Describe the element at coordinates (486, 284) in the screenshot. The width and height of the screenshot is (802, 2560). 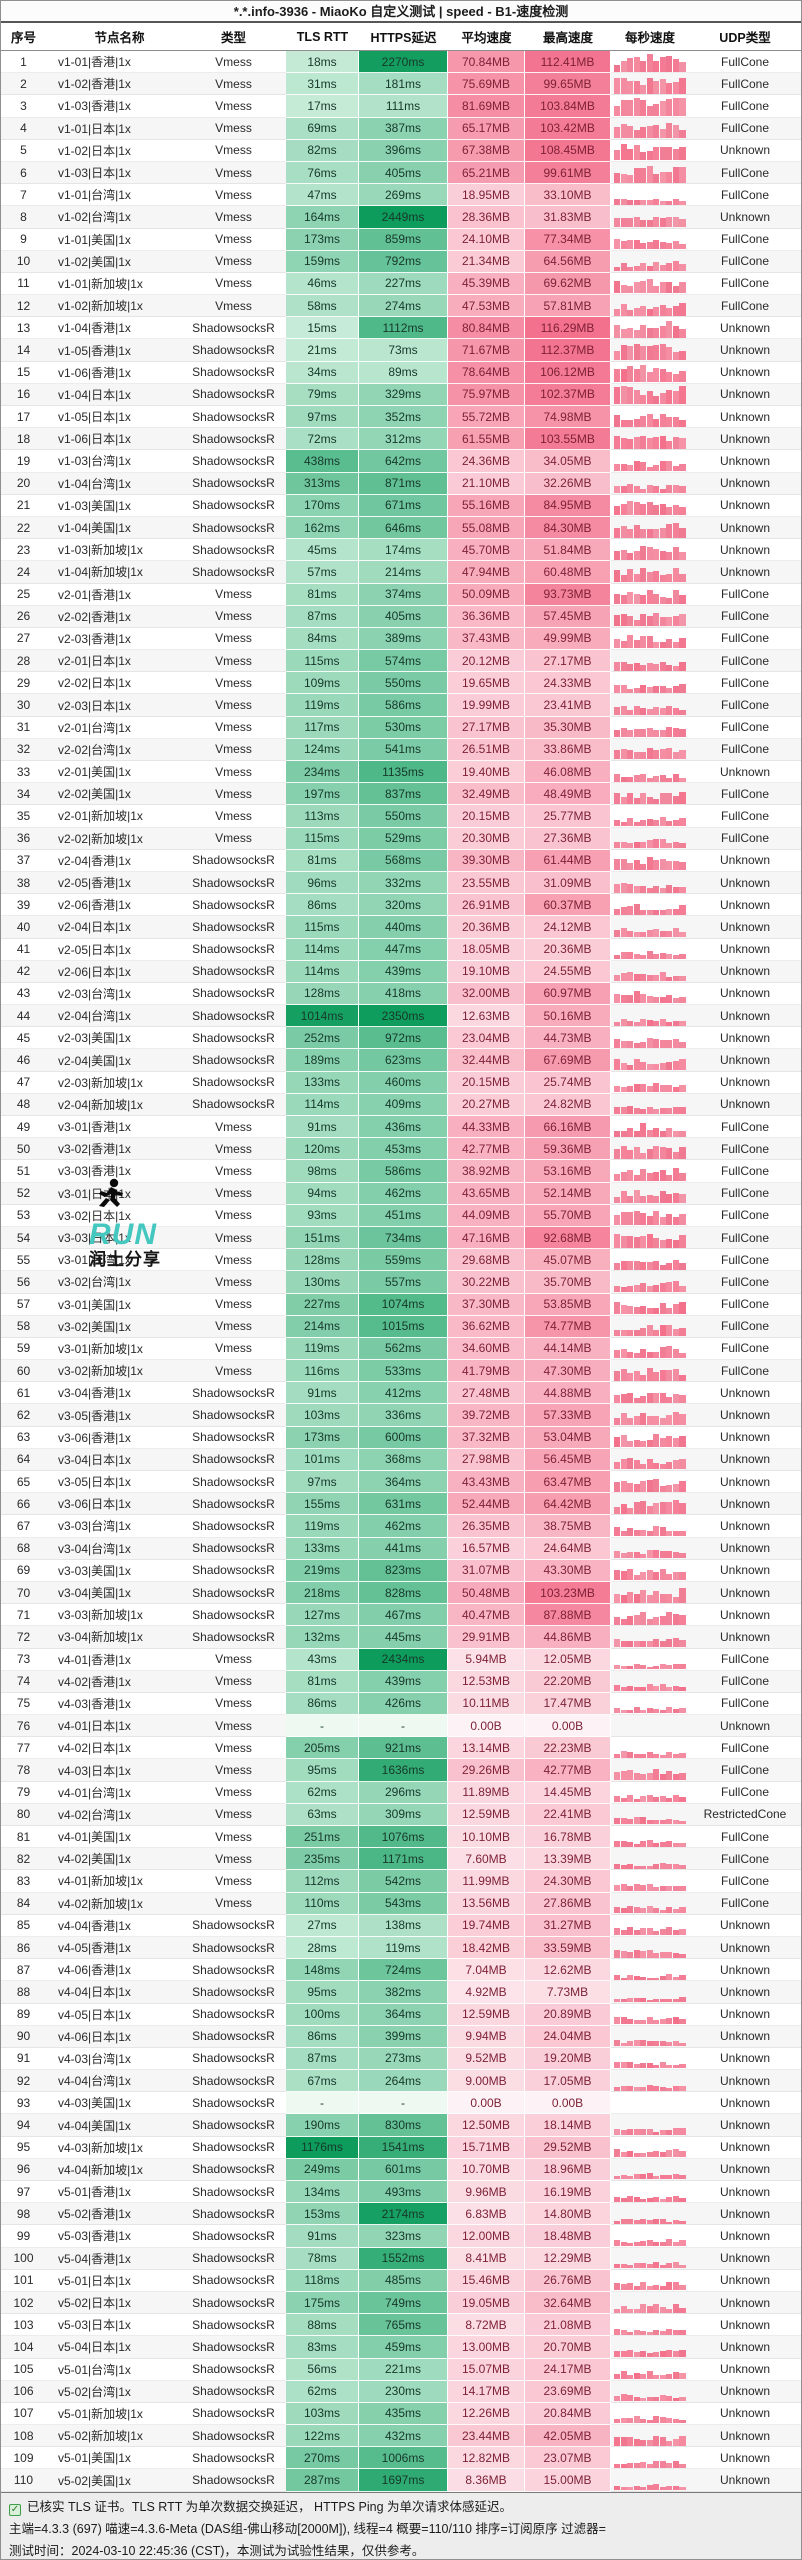
I see `cell-avg-speed: 45.39MB` at that location.